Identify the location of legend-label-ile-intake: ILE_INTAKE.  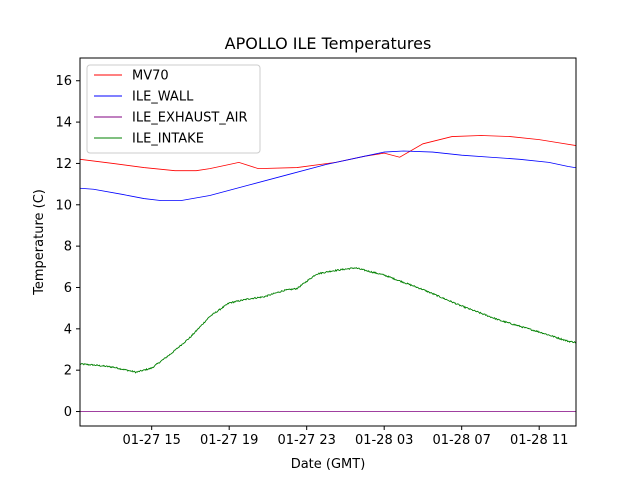
(168, 139).